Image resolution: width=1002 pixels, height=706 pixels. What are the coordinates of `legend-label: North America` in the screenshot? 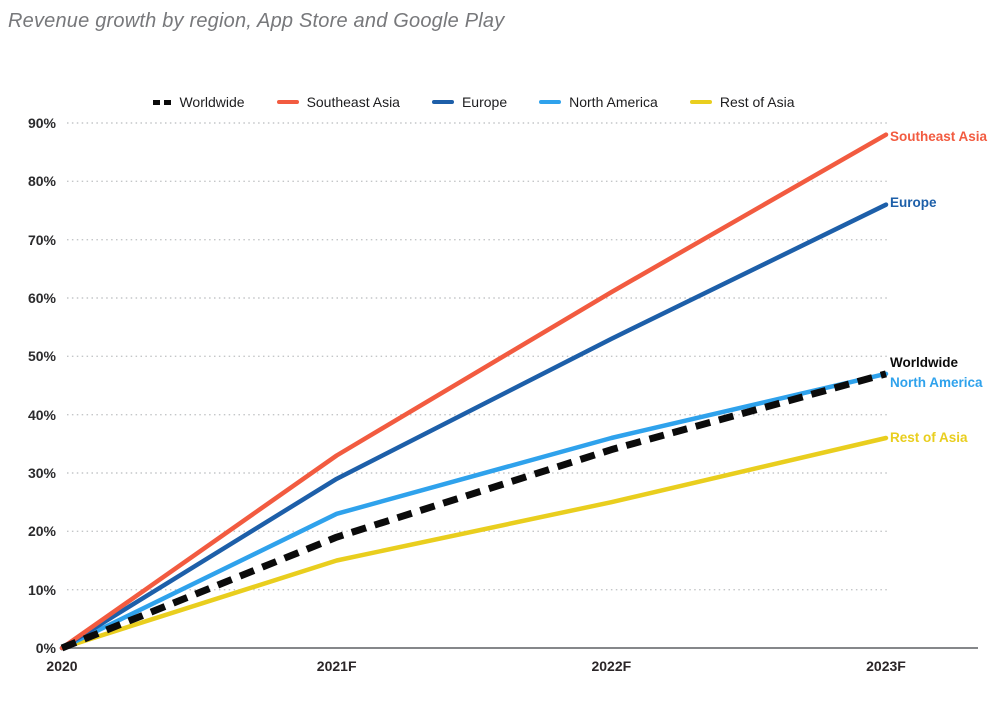 It's located at (613, 102).